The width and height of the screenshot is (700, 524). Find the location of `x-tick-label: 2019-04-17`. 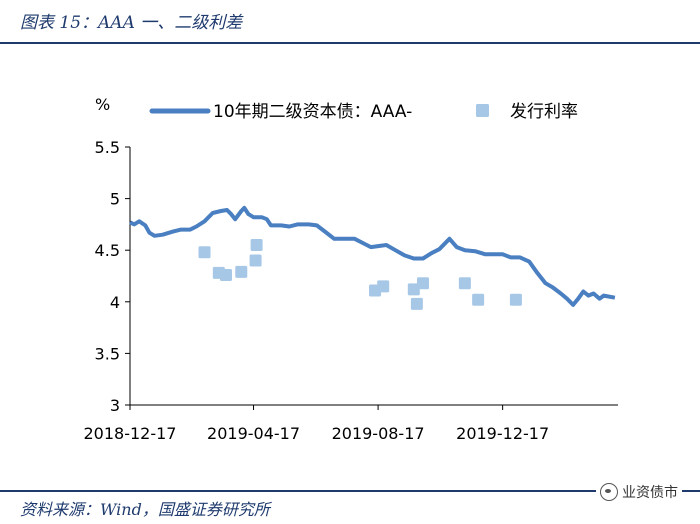

x-tick-label: 2019-04-17 is located at coordinates (253, 433).